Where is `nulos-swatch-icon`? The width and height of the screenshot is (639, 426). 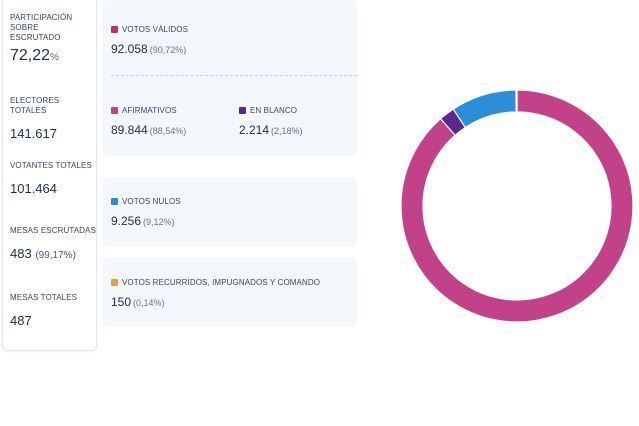
nulos-swatch-icon is located at coordinates (114, 201).